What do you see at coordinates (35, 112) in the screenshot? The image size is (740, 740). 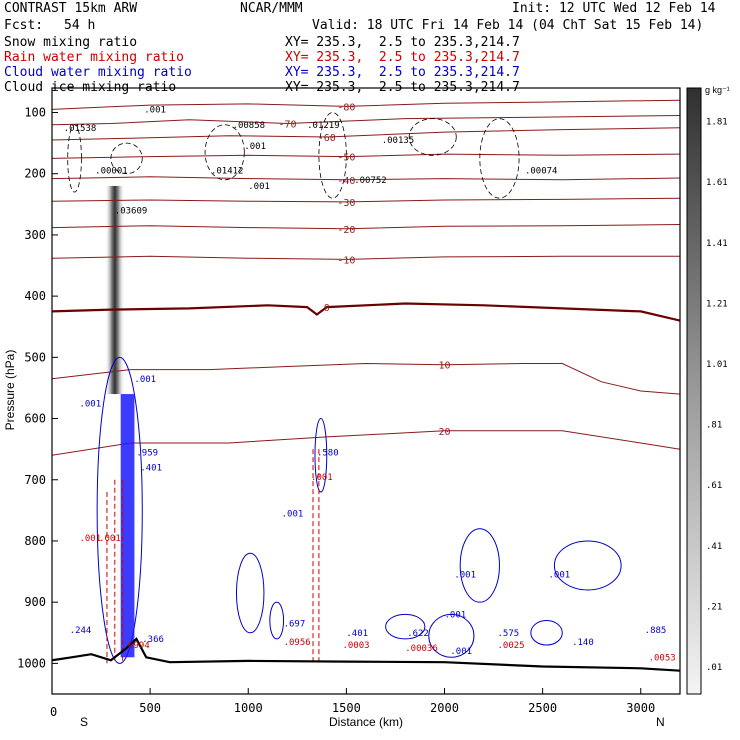 I see `y-tick-label: 100` at bounding box center [35, 112].